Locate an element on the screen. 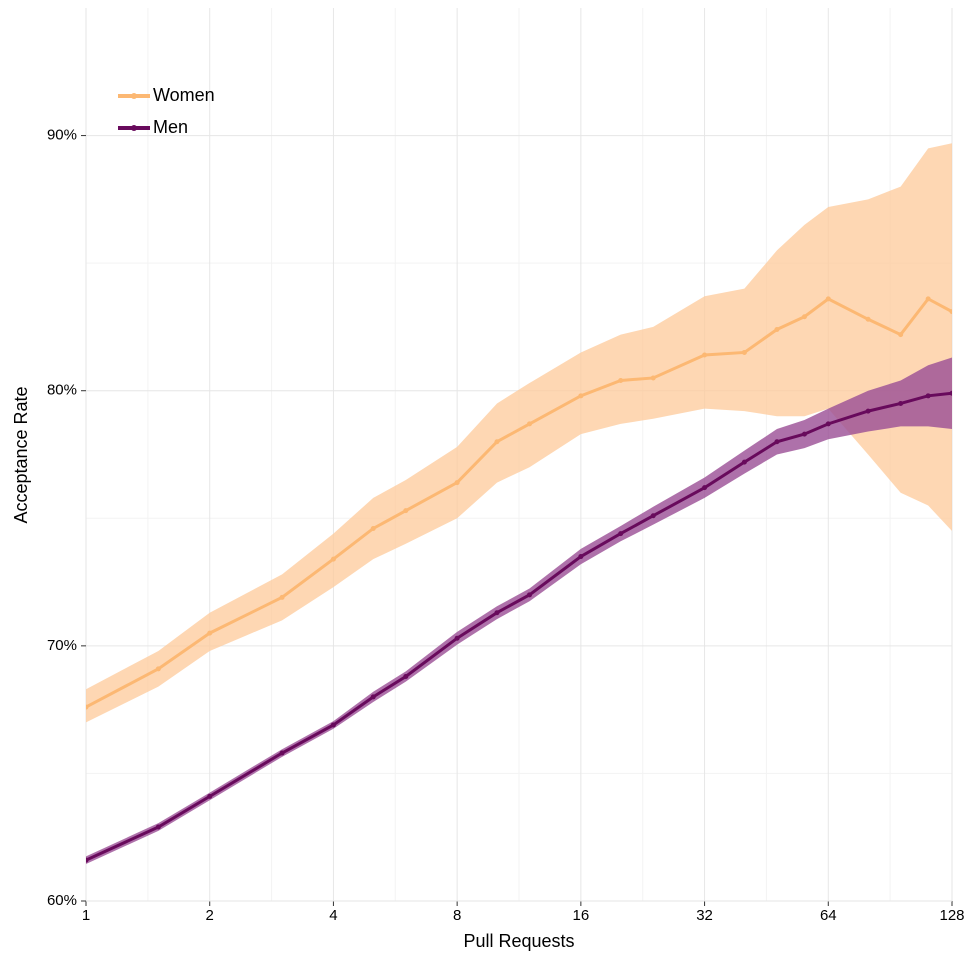 The image size is (967, 955). x-tick-label: 4 is located at coordinates (333, 915).